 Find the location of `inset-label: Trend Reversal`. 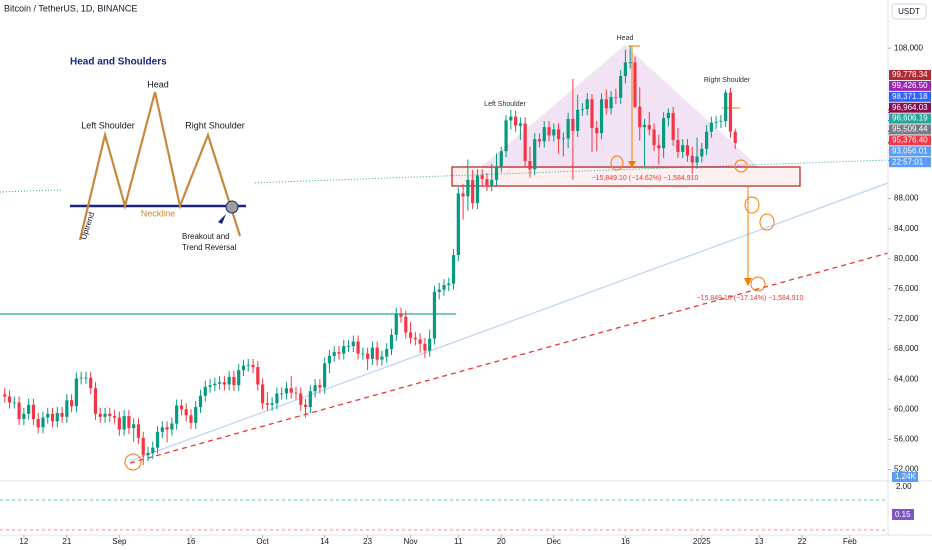

inset-label: Trend Reversal is located at coordinates (209, 247).